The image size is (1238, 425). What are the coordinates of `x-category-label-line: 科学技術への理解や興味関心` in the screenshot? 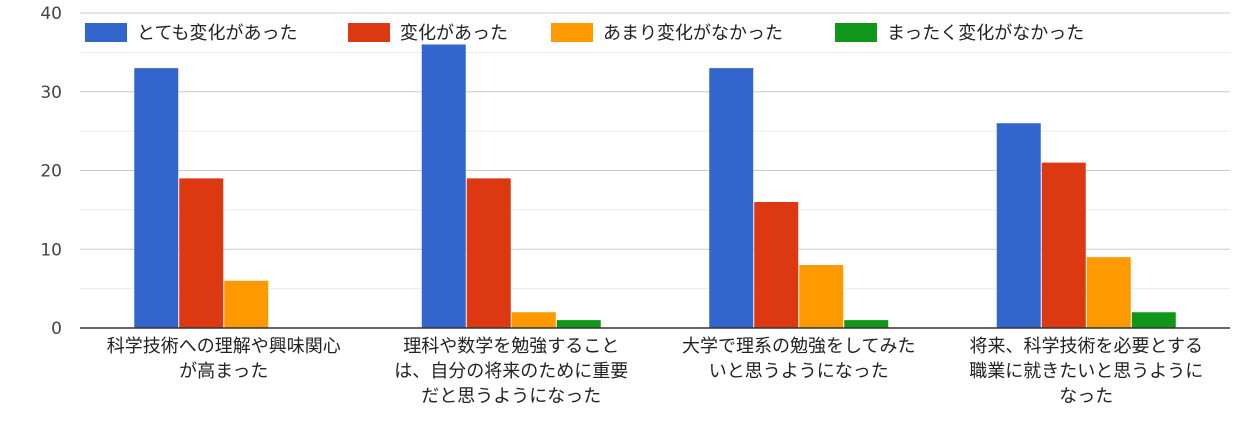 It's located at (224, 346).